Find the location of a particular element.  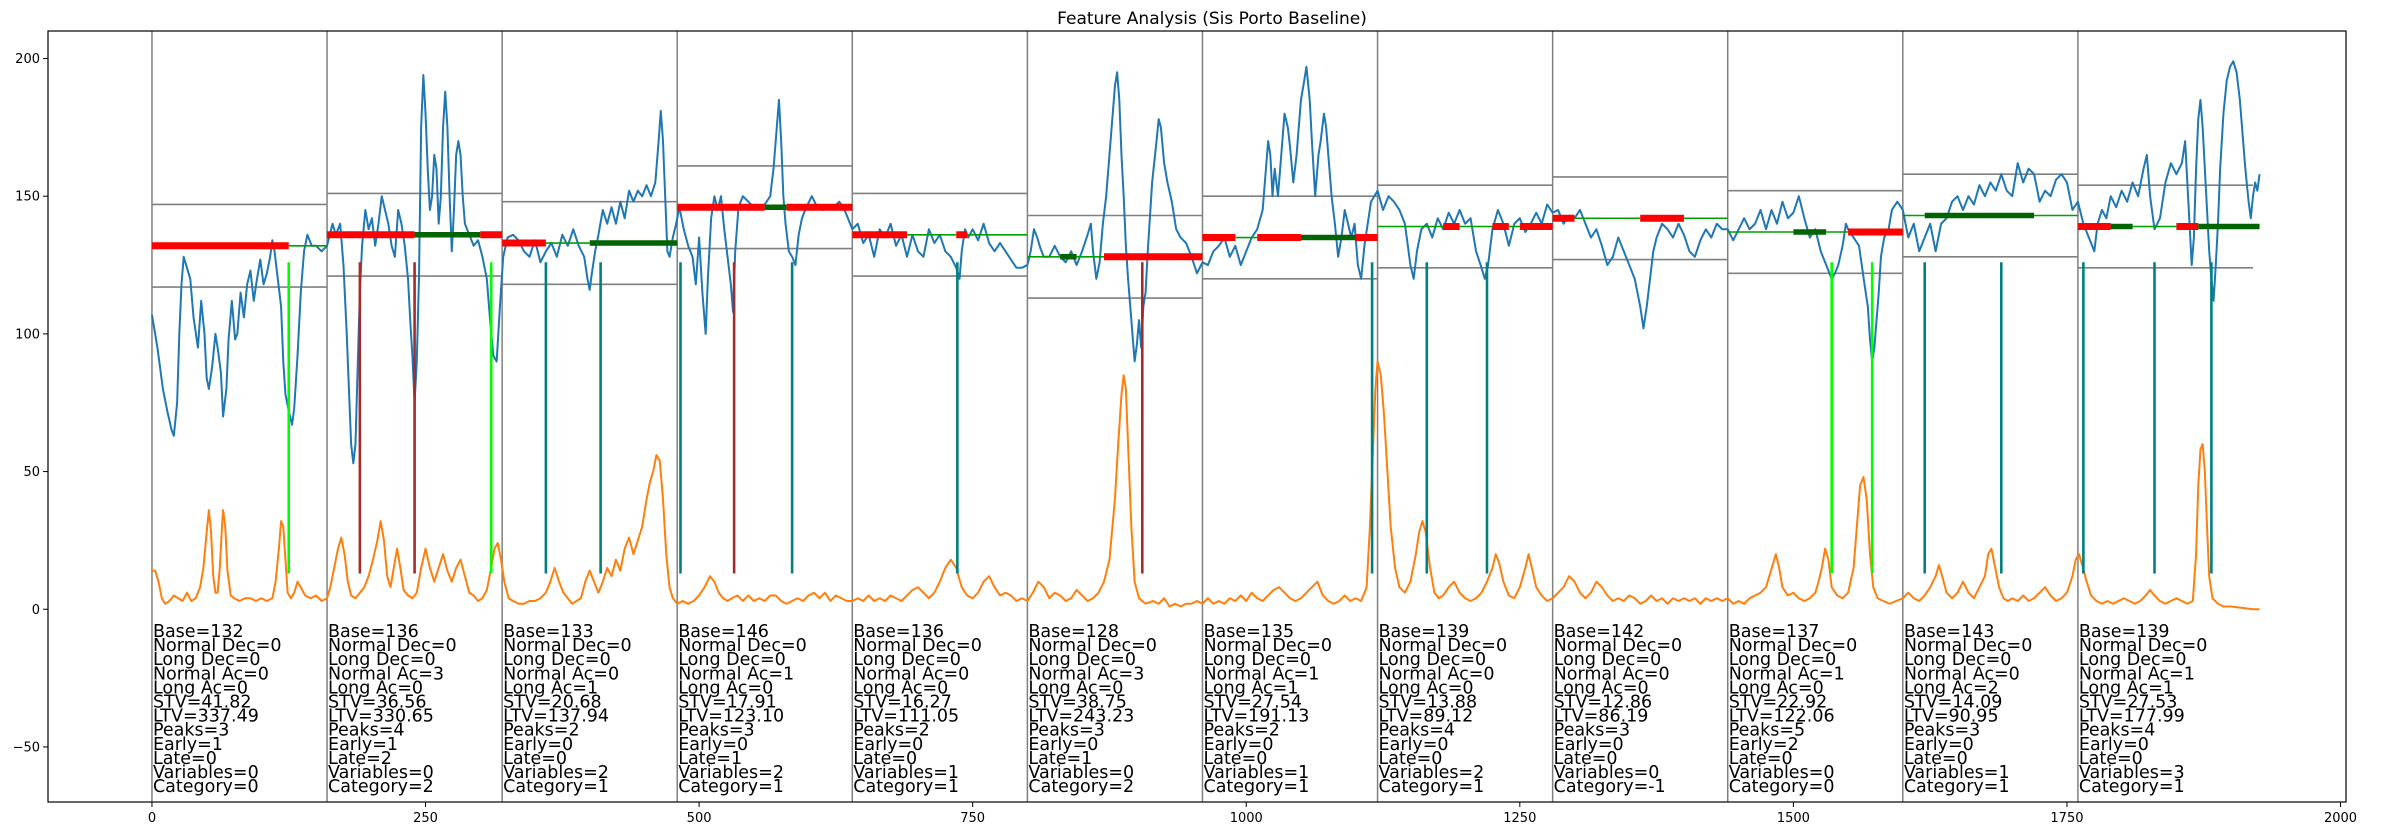

segment-0-stat-2: Long Dec=0 is located at coordinates (207, 660).